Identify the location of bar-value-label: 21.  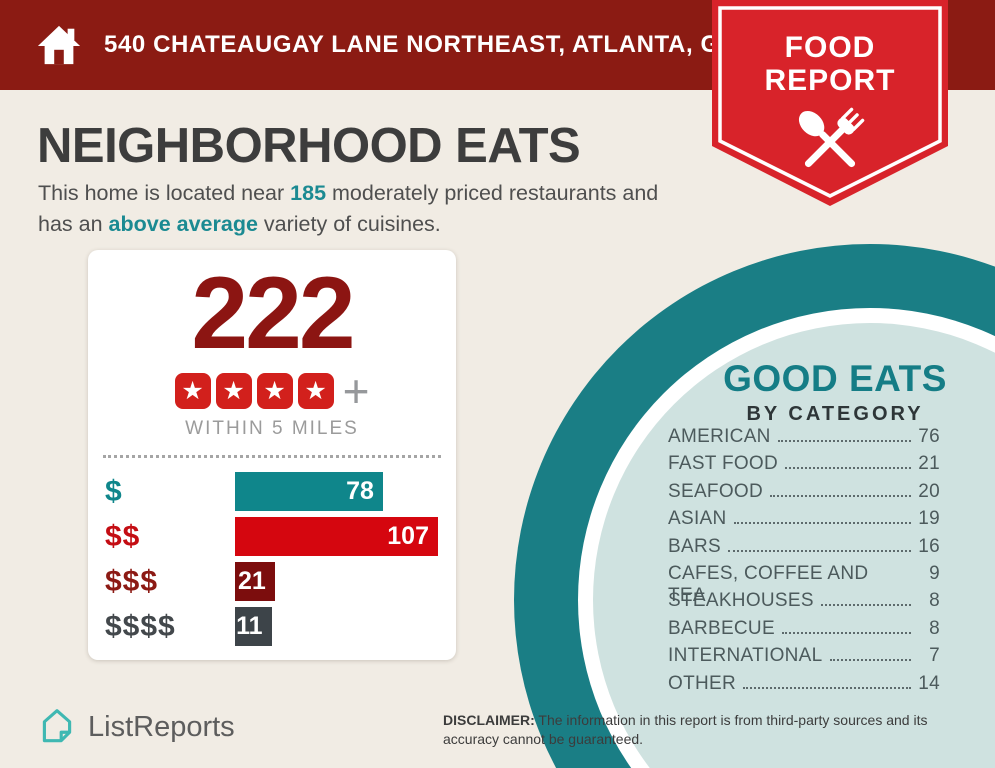
(252, 581).